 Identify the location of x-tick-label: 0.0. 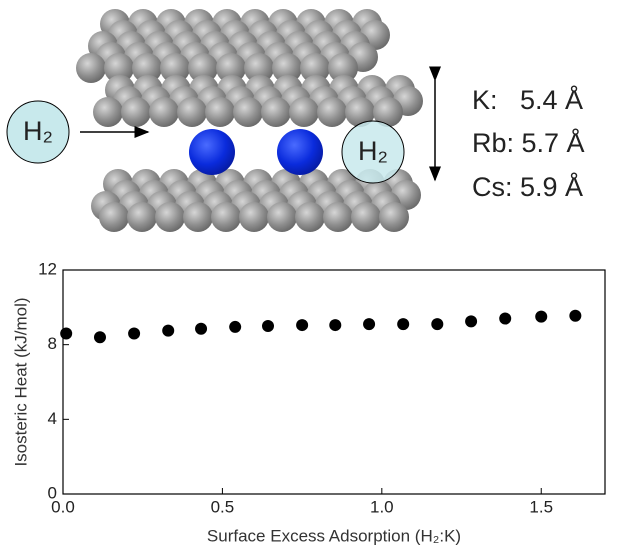
(63, 506).